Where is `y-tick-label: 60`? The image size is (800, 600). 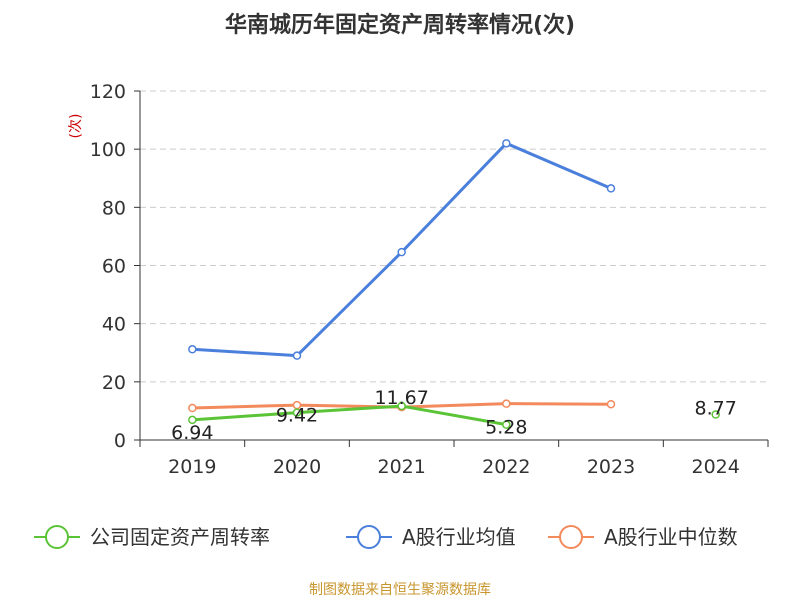
y-tick-label: 60 is located at coordinates (114, 267).